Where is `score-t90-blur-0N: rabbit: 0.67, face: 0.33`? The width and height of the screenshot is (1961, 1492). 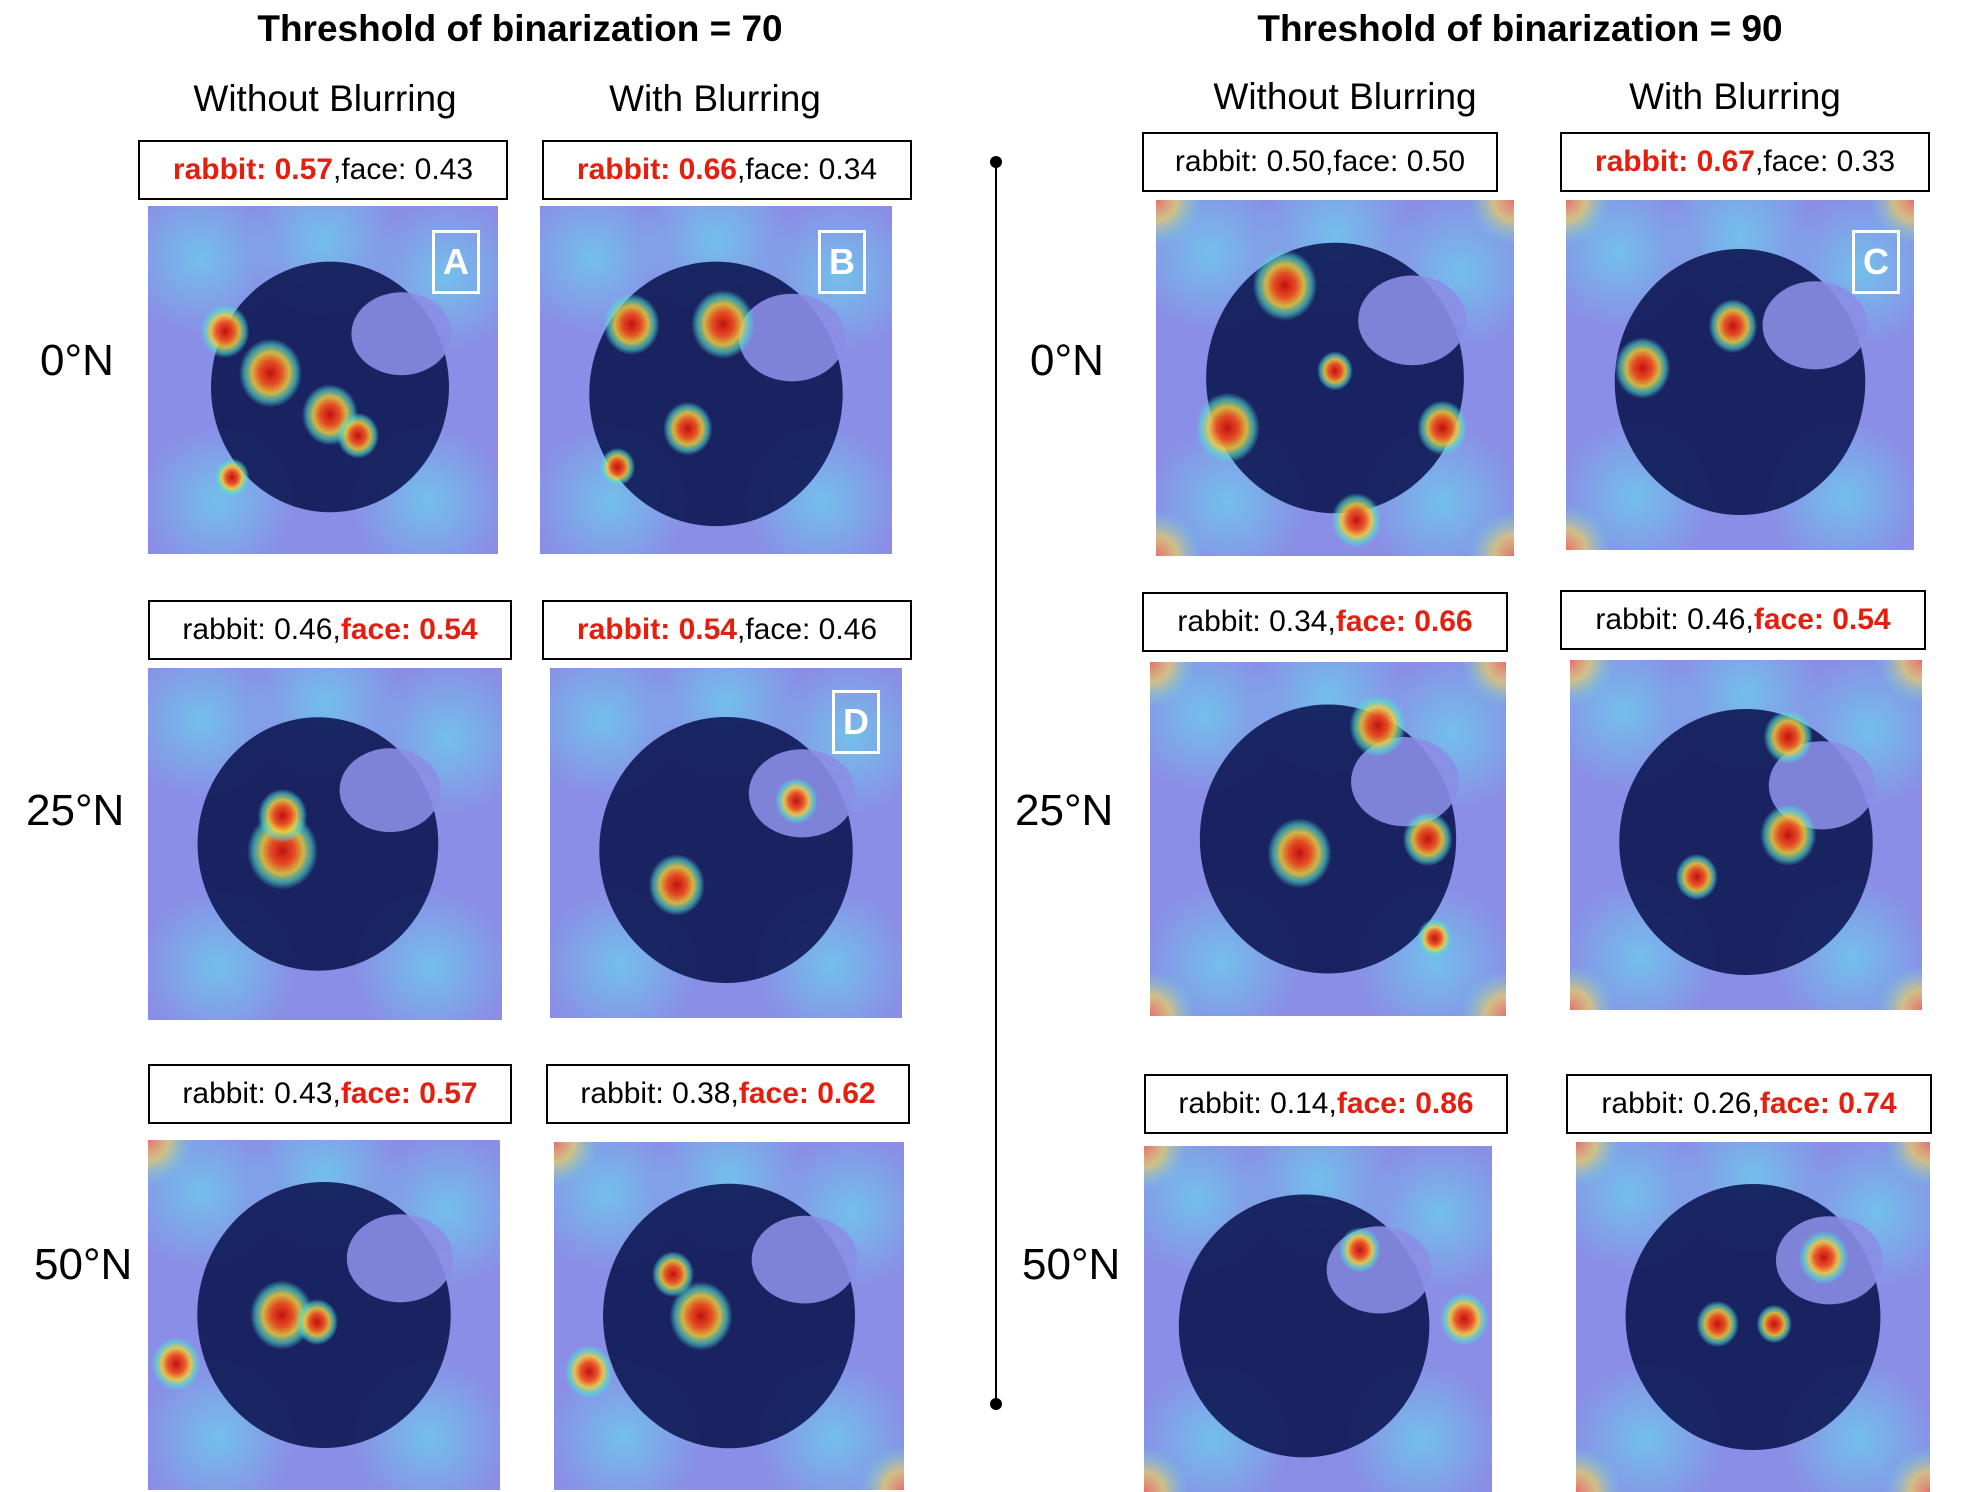
score-t90-blur-0N: rabbit: 0.67, face: 0.33 is located at coordinates (1745, 162).